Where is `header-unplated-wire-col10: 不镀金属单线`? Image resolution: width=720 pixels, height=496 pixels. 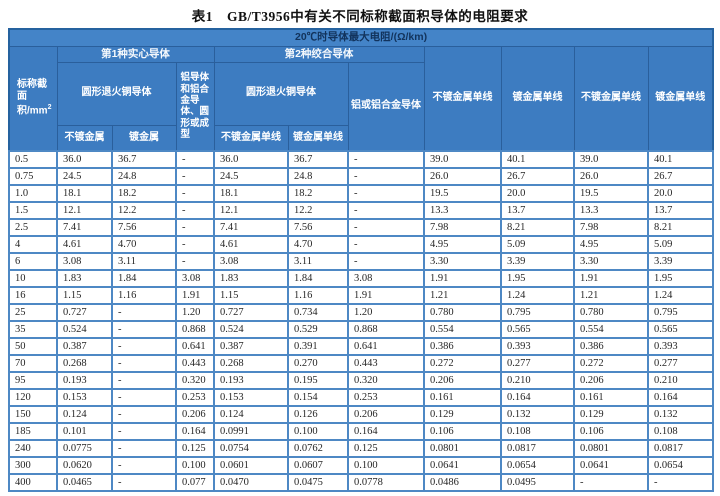 header-unplated-wire-col10: 不镀金属单线 is located at coordinates (611, 98).